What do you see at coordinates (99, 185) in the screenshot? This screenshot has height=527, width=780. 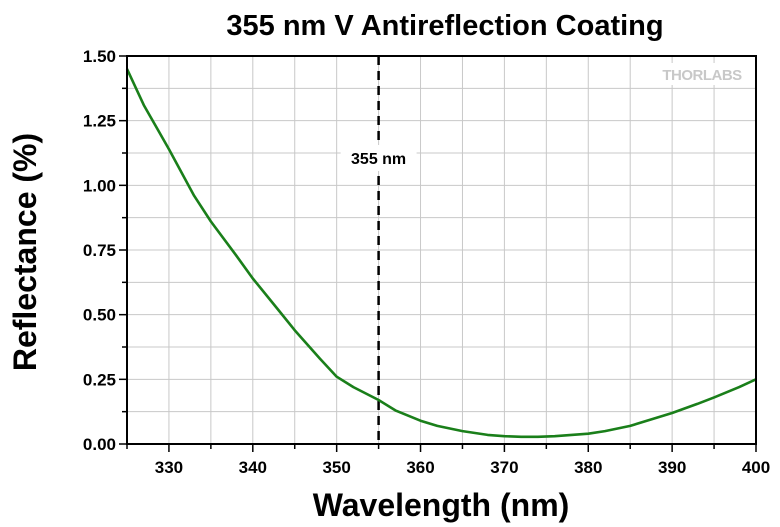 I see `y-tick-label: 1.00` at bounding box center [99, 185].